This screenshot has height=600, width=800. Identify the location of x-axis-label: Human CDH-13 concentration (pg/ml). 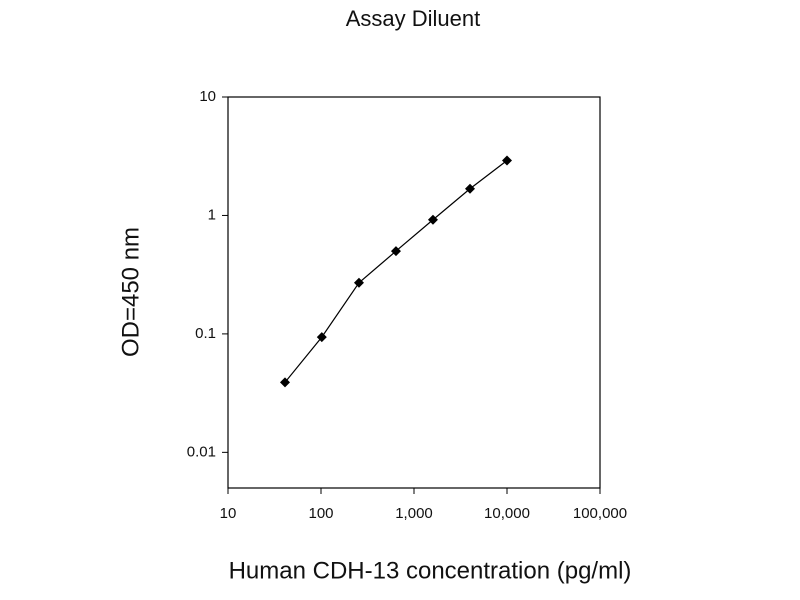
(430, 570).